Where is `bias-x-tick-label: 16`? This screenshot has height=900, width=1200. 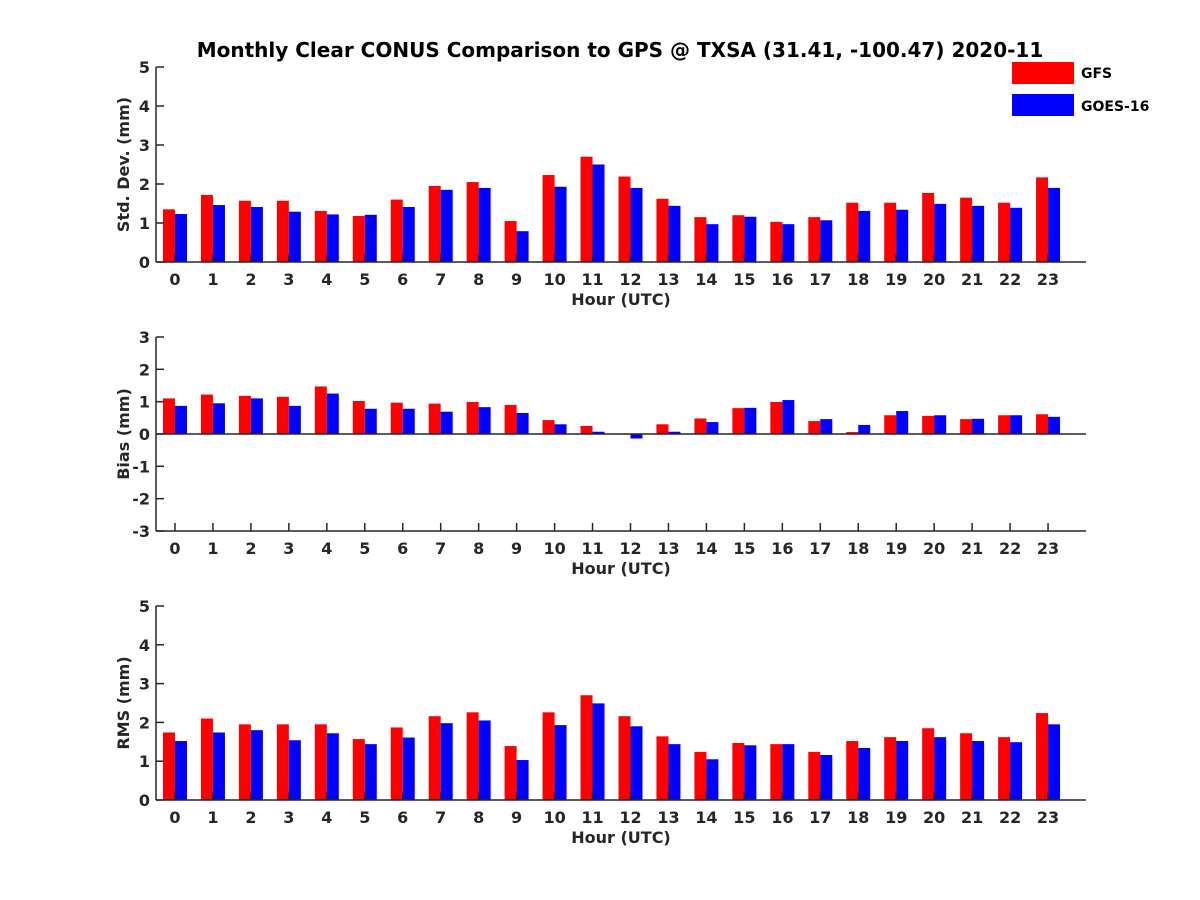
bias-x-tick-label: 16 is located at coordinates (782, 548).